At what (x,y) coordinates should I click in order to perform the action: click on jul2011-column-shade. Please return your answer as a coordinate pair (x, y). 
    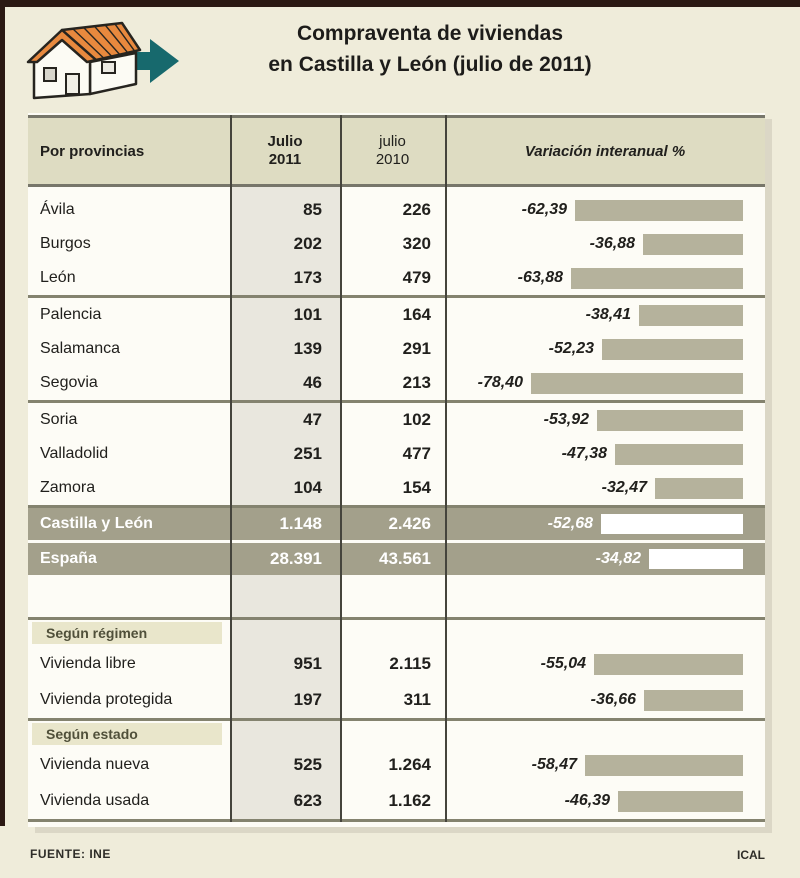
    Looking at the image, I should click on (285, 503).